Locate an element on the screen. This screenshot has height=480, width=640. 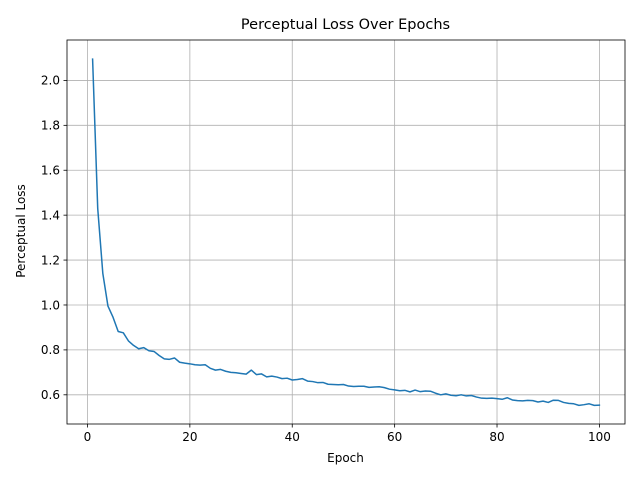
y-tick-label: 1.0 is located at coordinates (50, 305).